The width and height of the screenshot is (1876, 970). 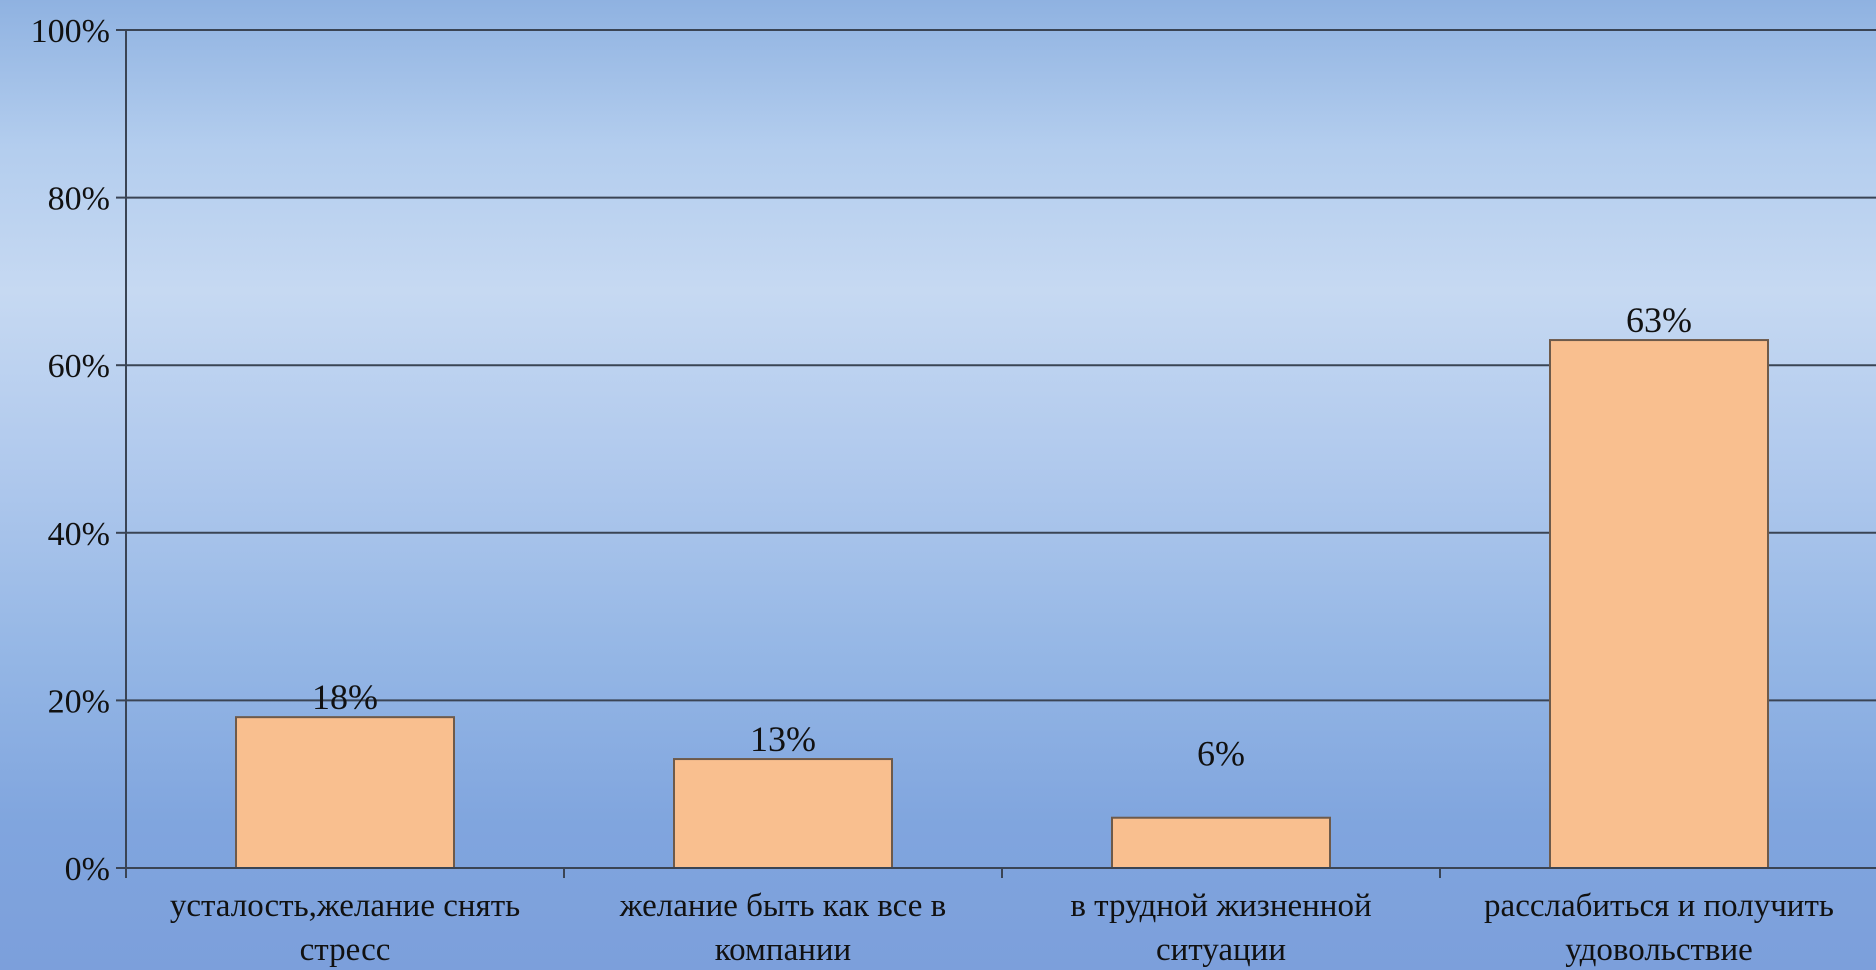 I want to click on y-tick-label: 60%, so click(x=79, y=366).